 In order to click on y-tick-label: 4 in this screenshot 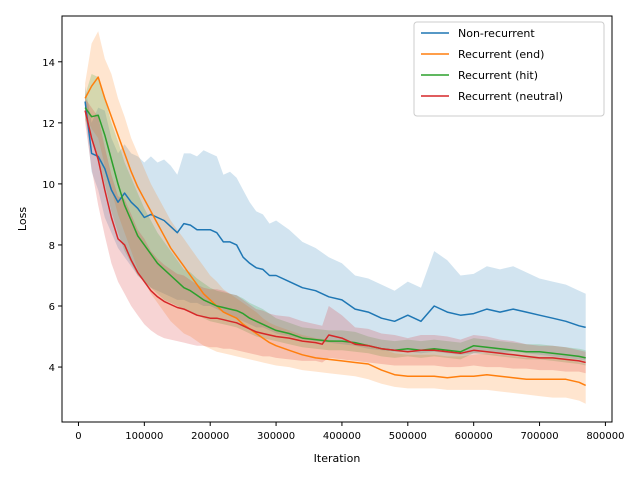, I will do `click(52, 368)`.